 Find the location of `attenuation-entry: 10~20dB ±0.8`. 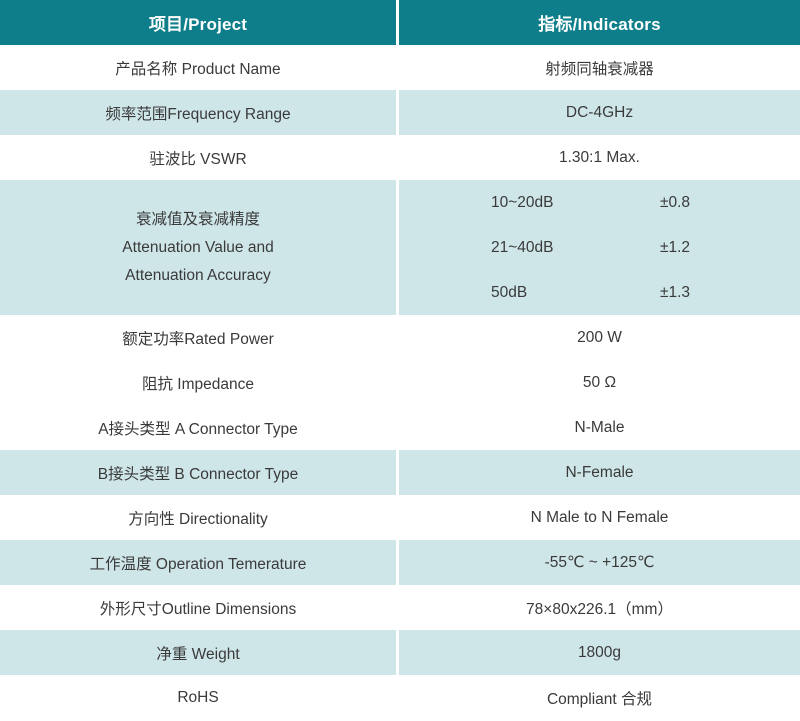

attenuation-entry: 10~20dB ±0.8 is located at coordinates (599, 202).